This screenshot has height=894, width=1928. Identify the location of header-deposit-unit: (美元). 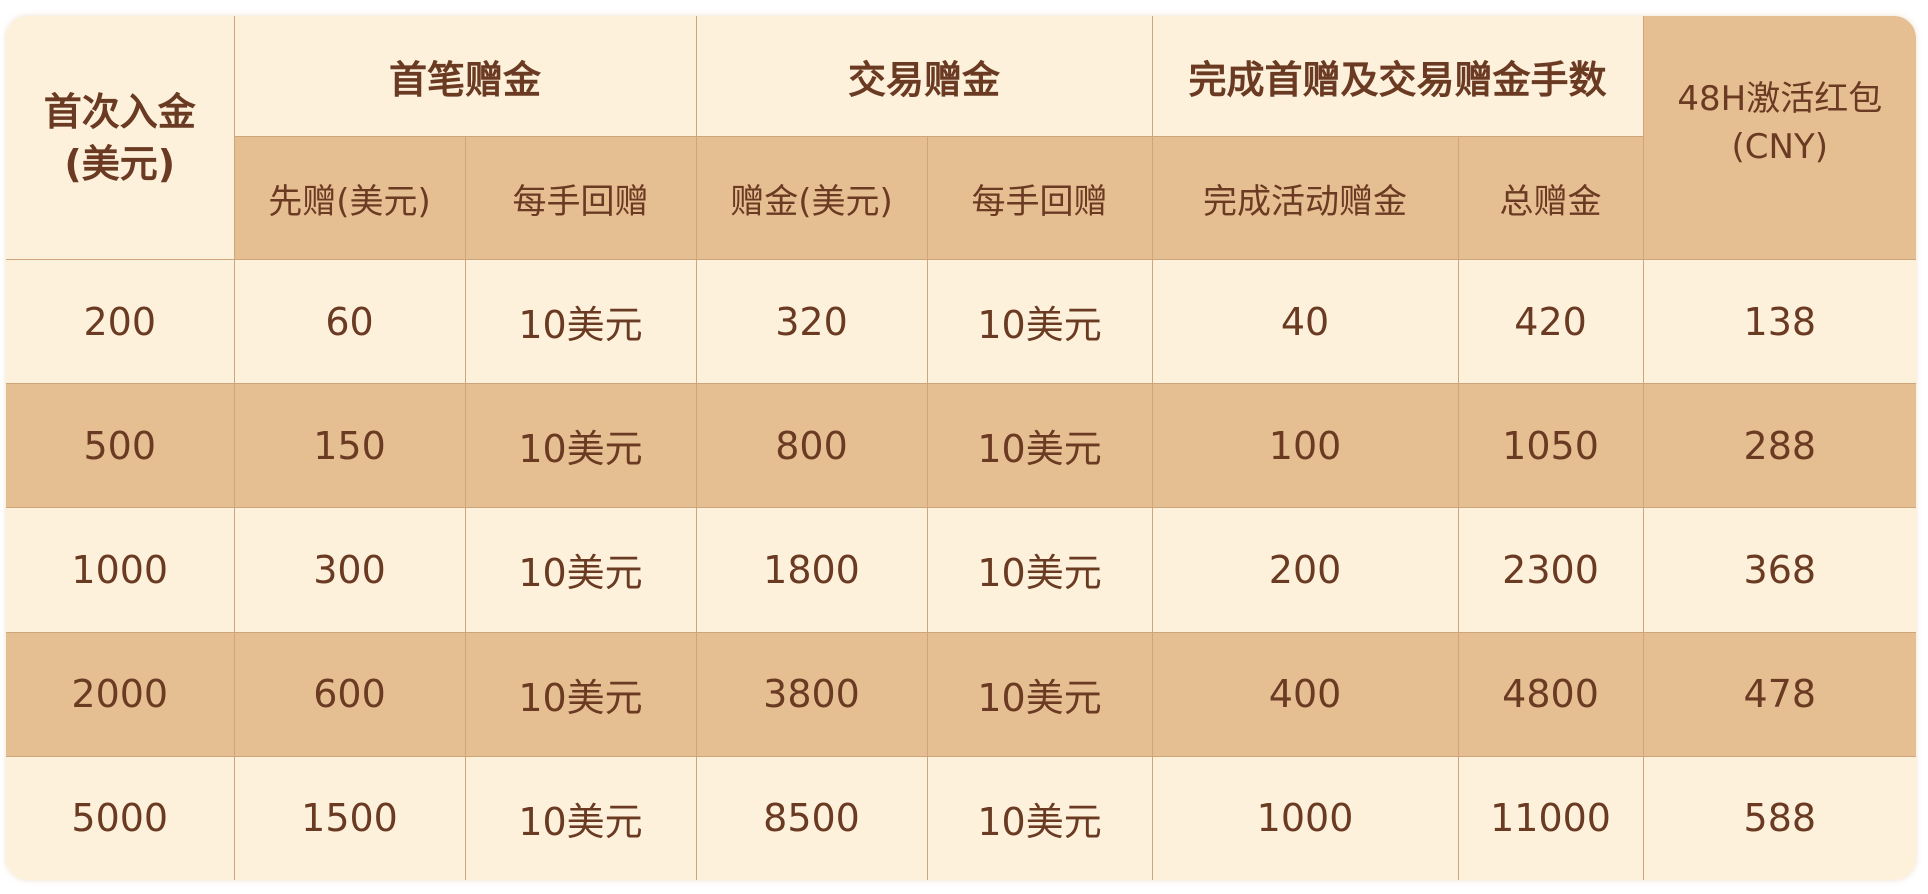
(120, 163).